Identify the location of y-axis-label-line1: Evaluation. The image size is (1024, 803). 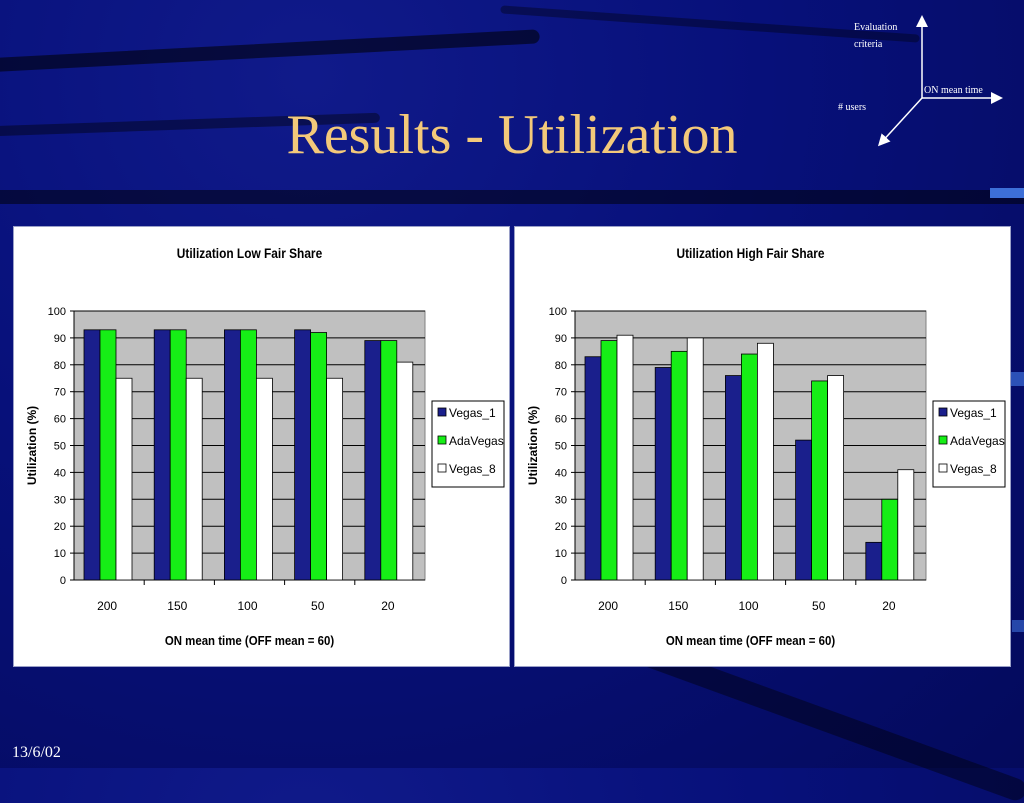
(876, 27).